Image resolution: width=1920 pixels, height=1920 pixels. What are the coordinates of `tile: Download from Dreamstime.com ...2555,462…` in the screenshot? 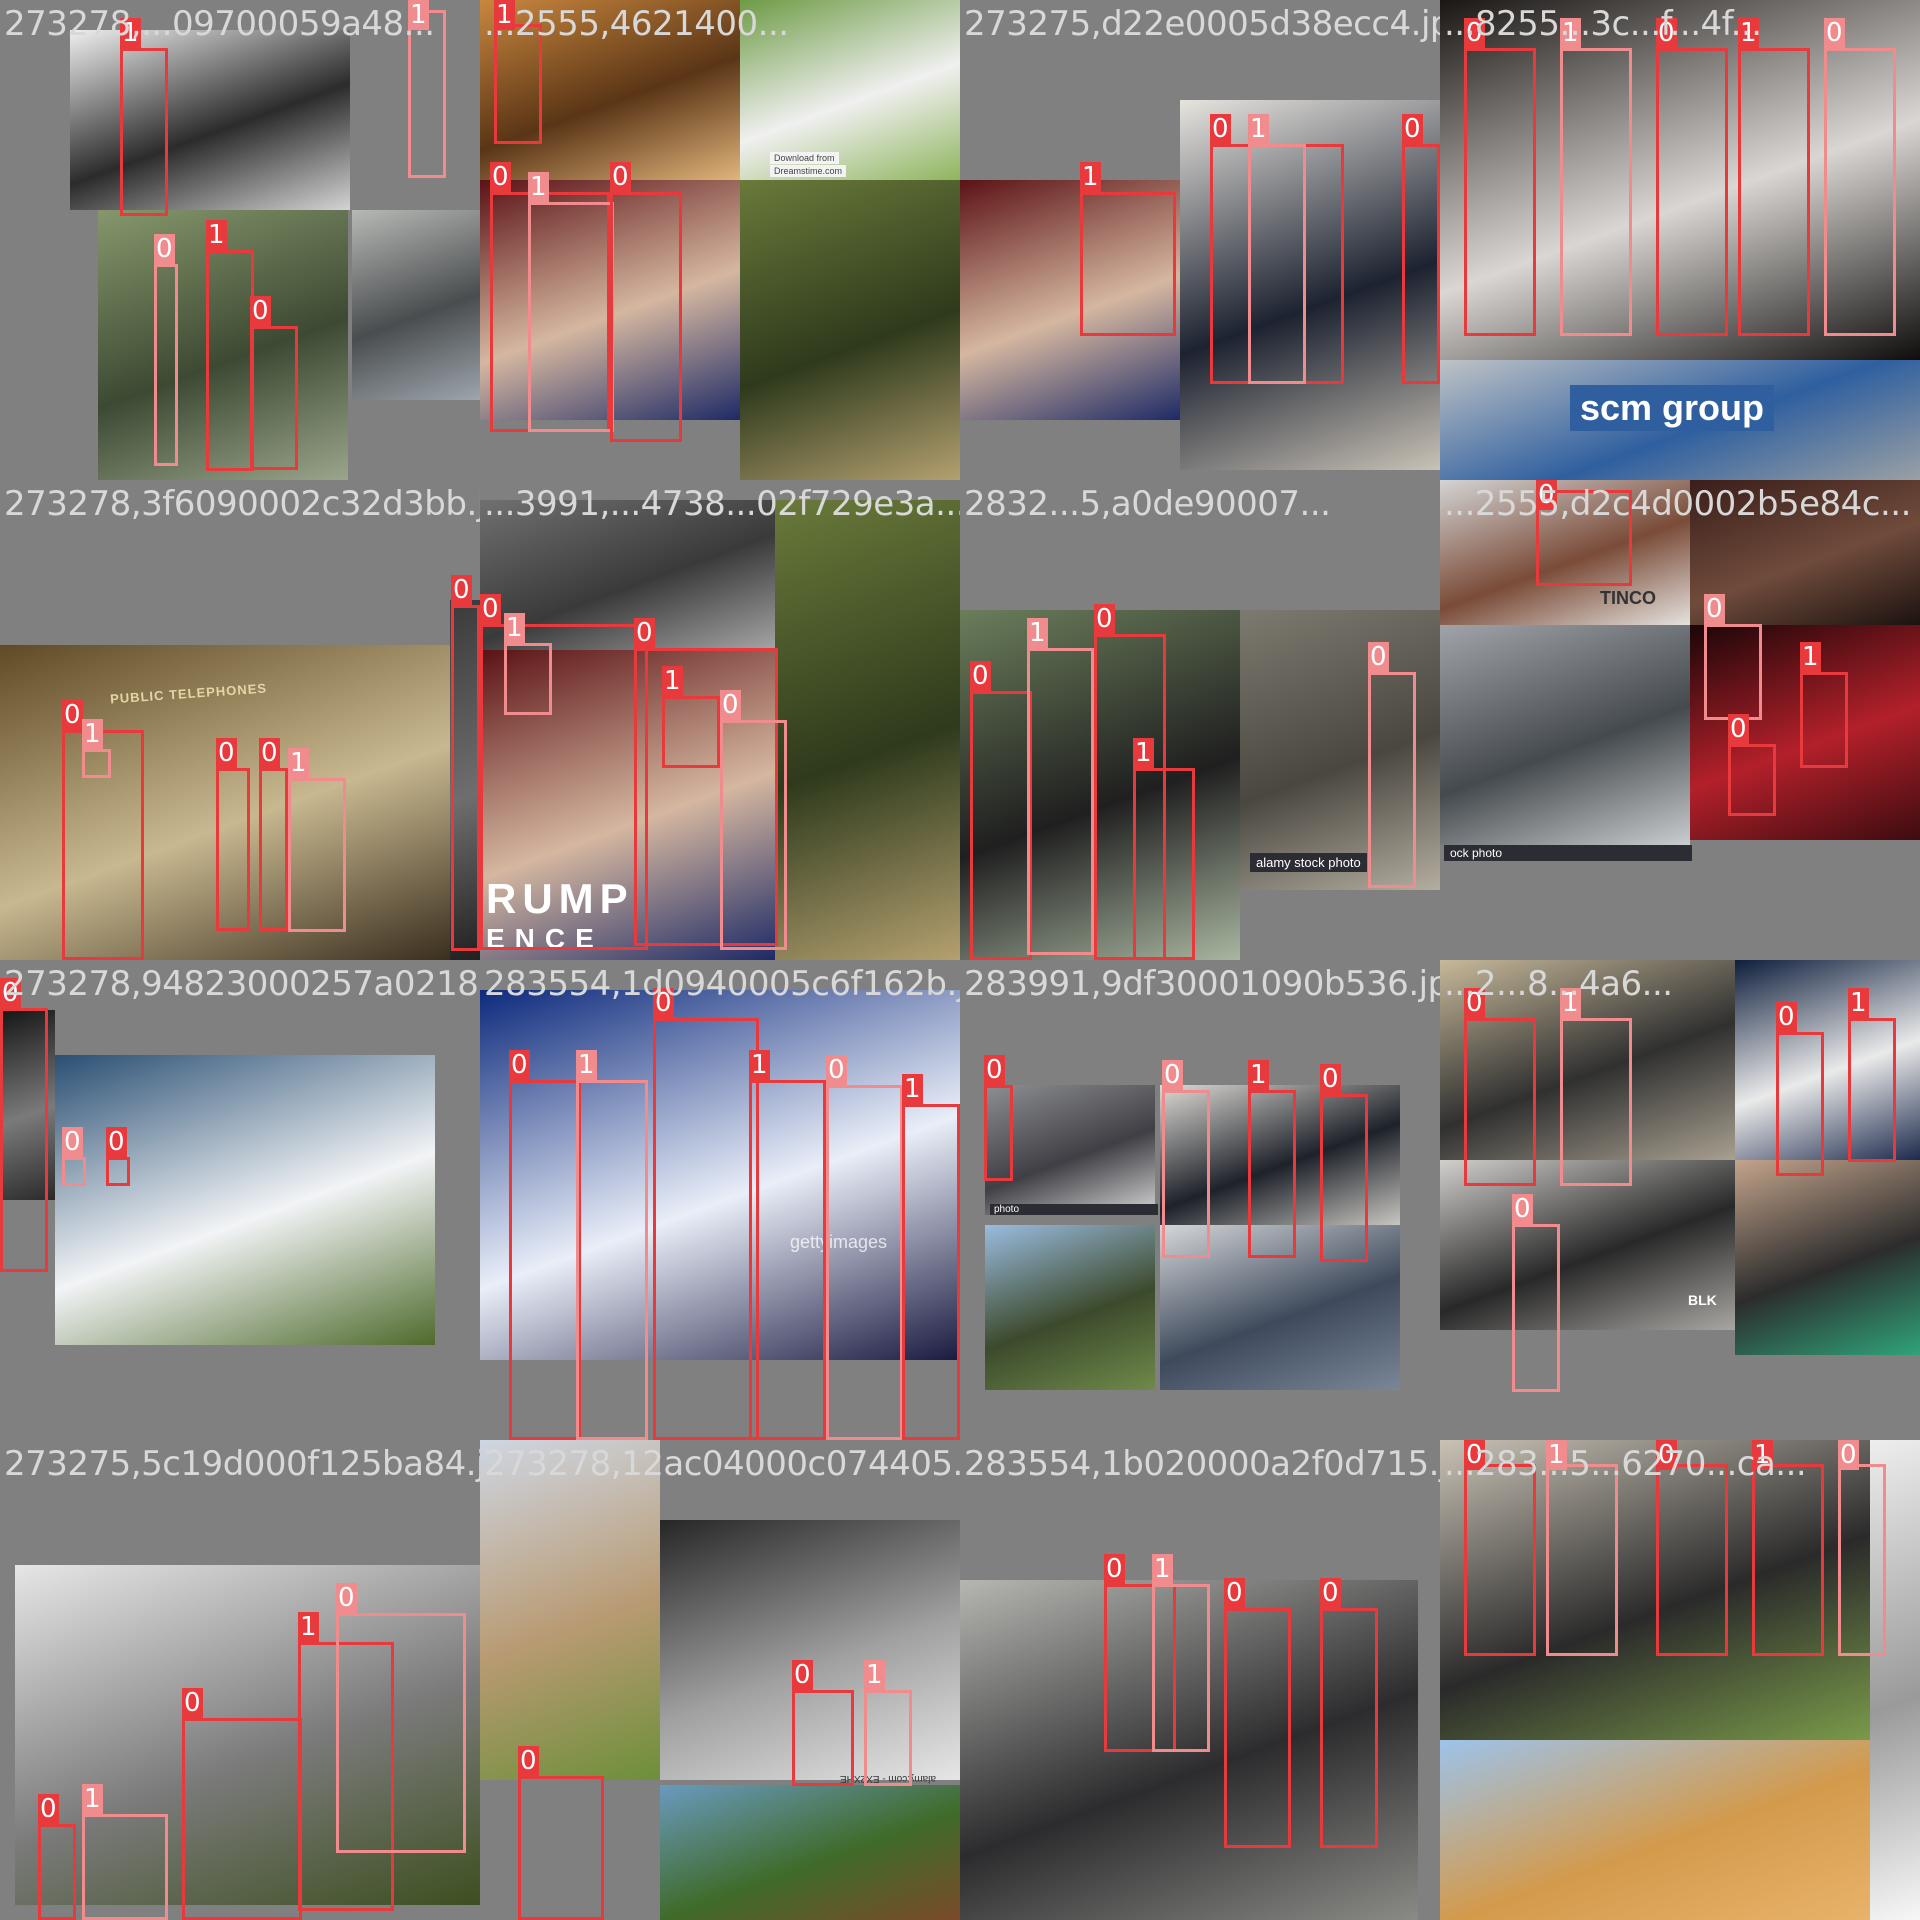 It's located at (720, 240).